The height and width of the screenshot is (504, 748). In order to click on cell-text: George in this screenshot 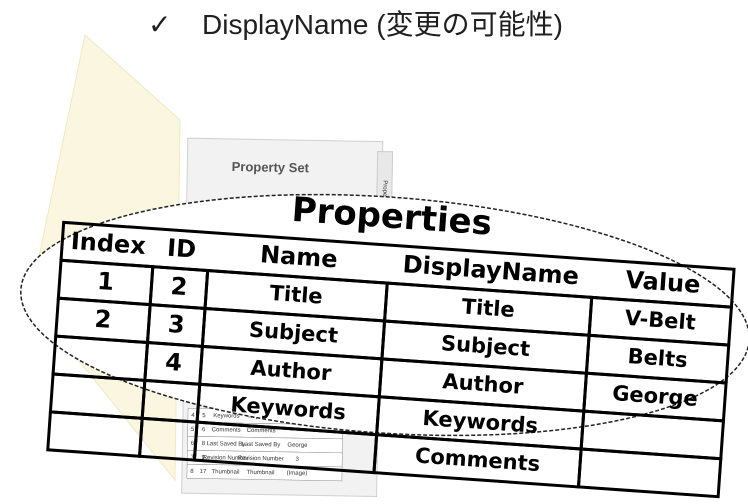, I will do `click(654, 396)`.